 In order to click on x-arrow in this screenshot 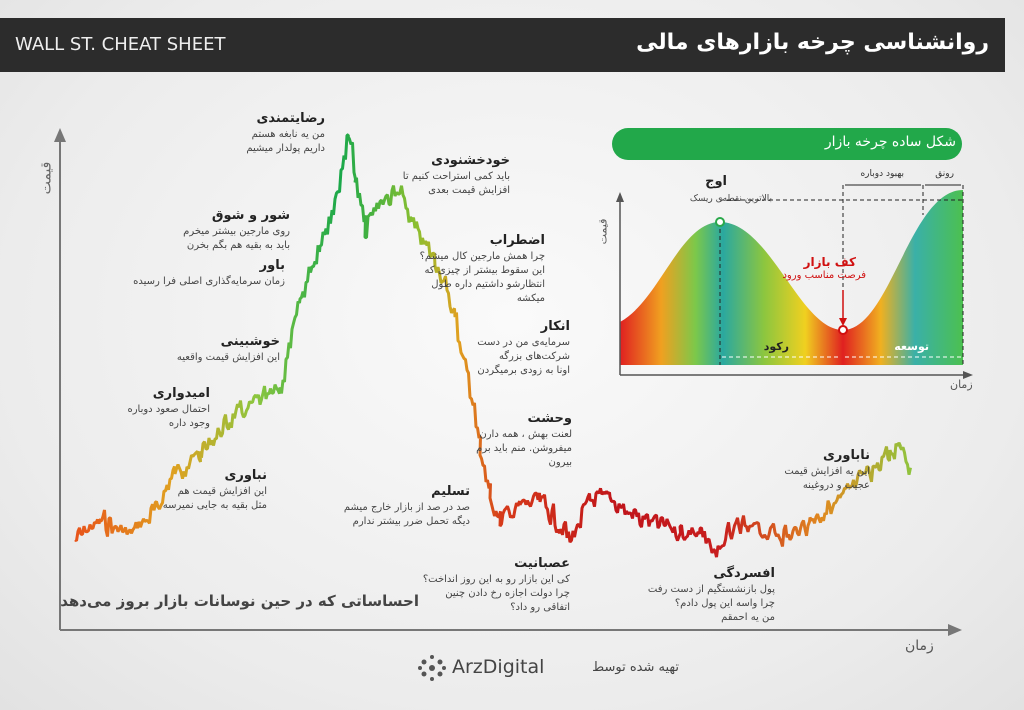, I will do `click(955, 630)`.